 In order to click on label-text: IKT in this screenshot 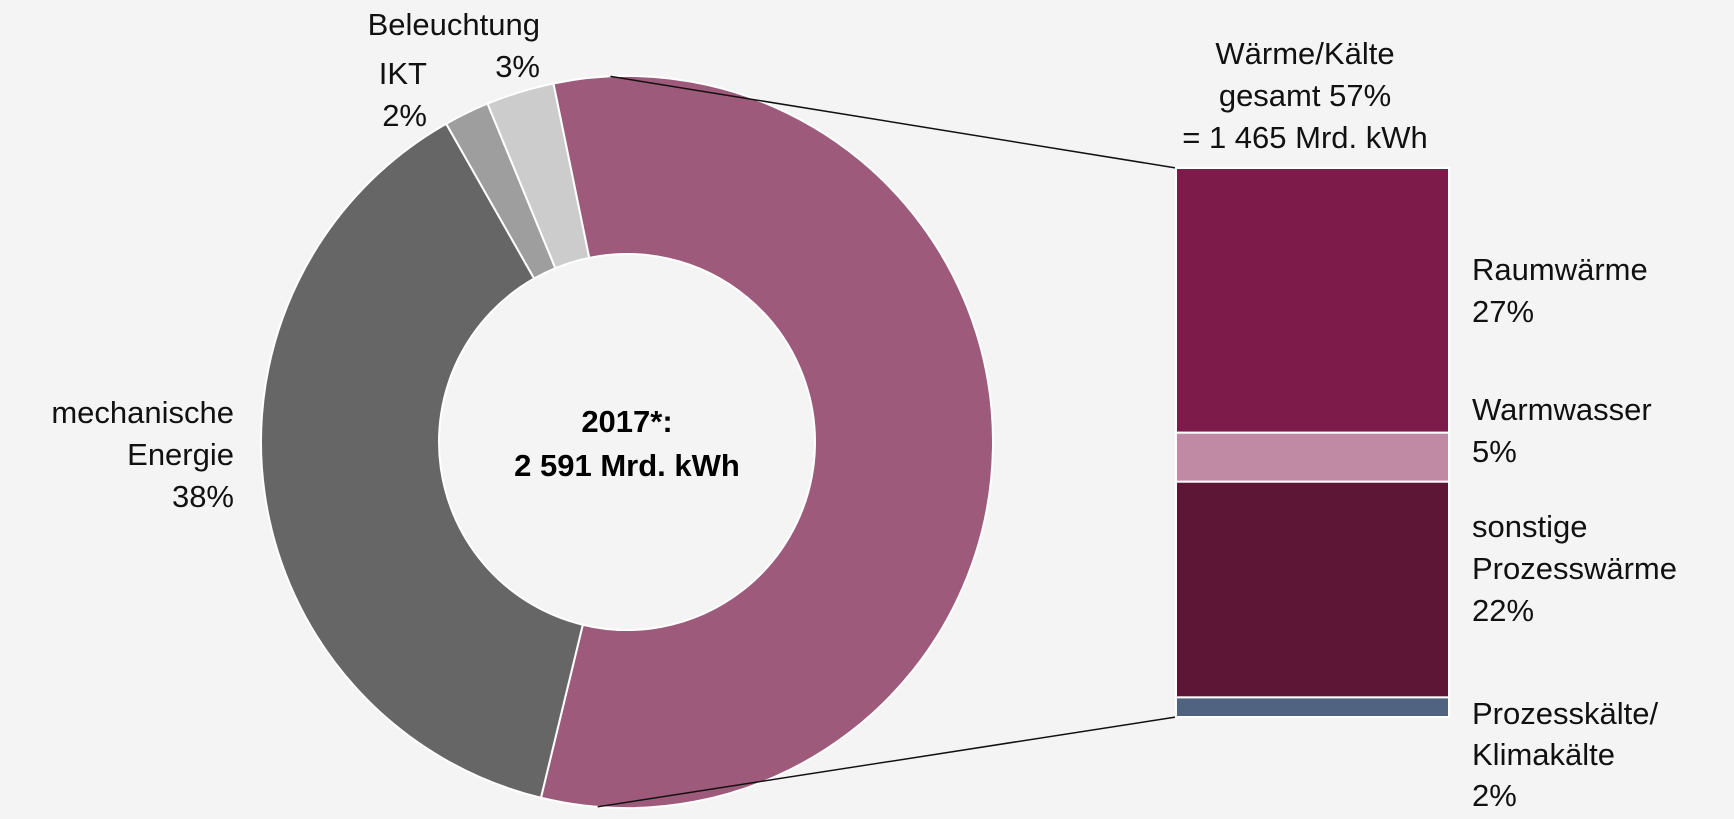, I will do `click(402, 73)`.